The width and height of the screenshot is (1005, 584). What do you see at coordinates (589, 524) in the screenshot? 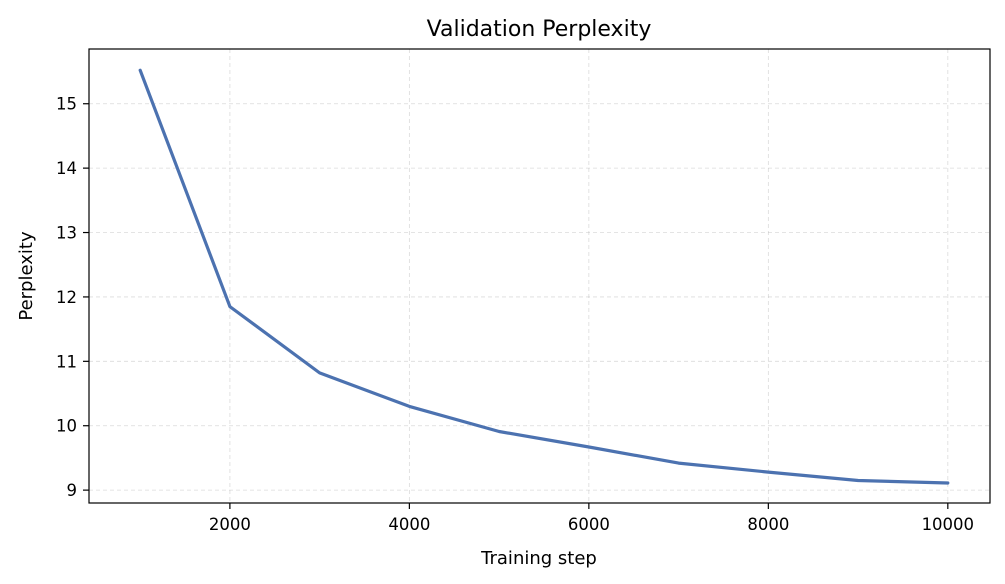
I see `x-tick-label: 6000` at bounding box center [589, 524].